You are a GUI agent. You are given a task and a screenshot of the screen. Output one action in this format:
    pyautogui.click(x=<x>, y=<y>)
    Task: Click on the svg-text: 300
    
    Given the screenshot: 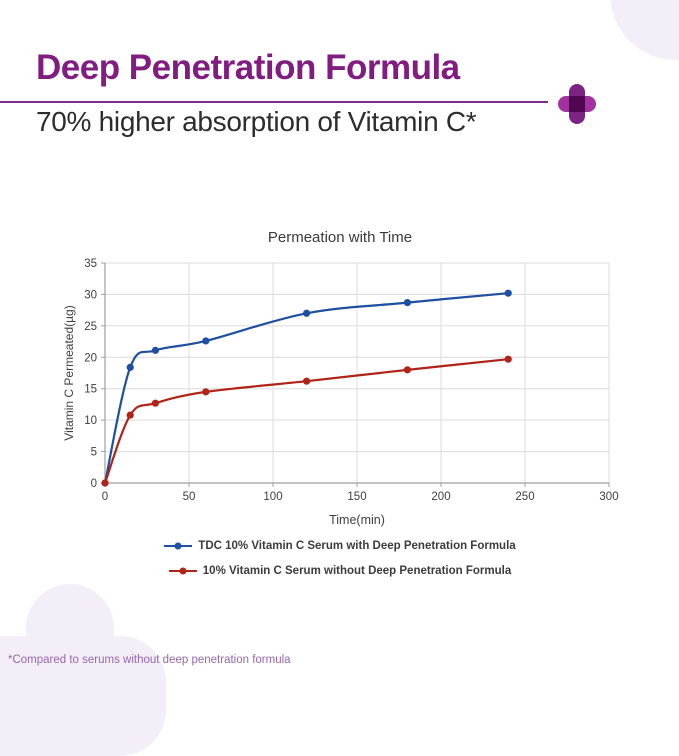 What is the action you would take?
    pyautogui.click(x=608, y=497)
    